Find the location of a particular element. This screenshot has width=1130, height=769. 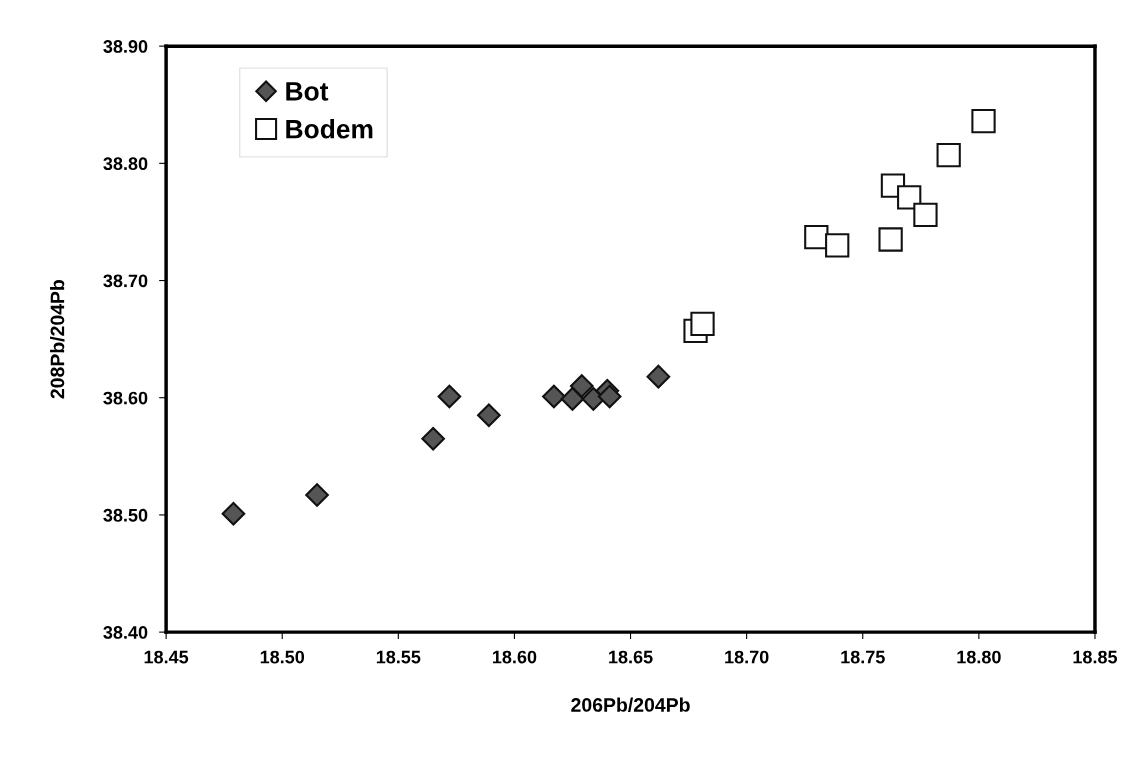

legend-label: Bodem is located at coordinates (329, 129).